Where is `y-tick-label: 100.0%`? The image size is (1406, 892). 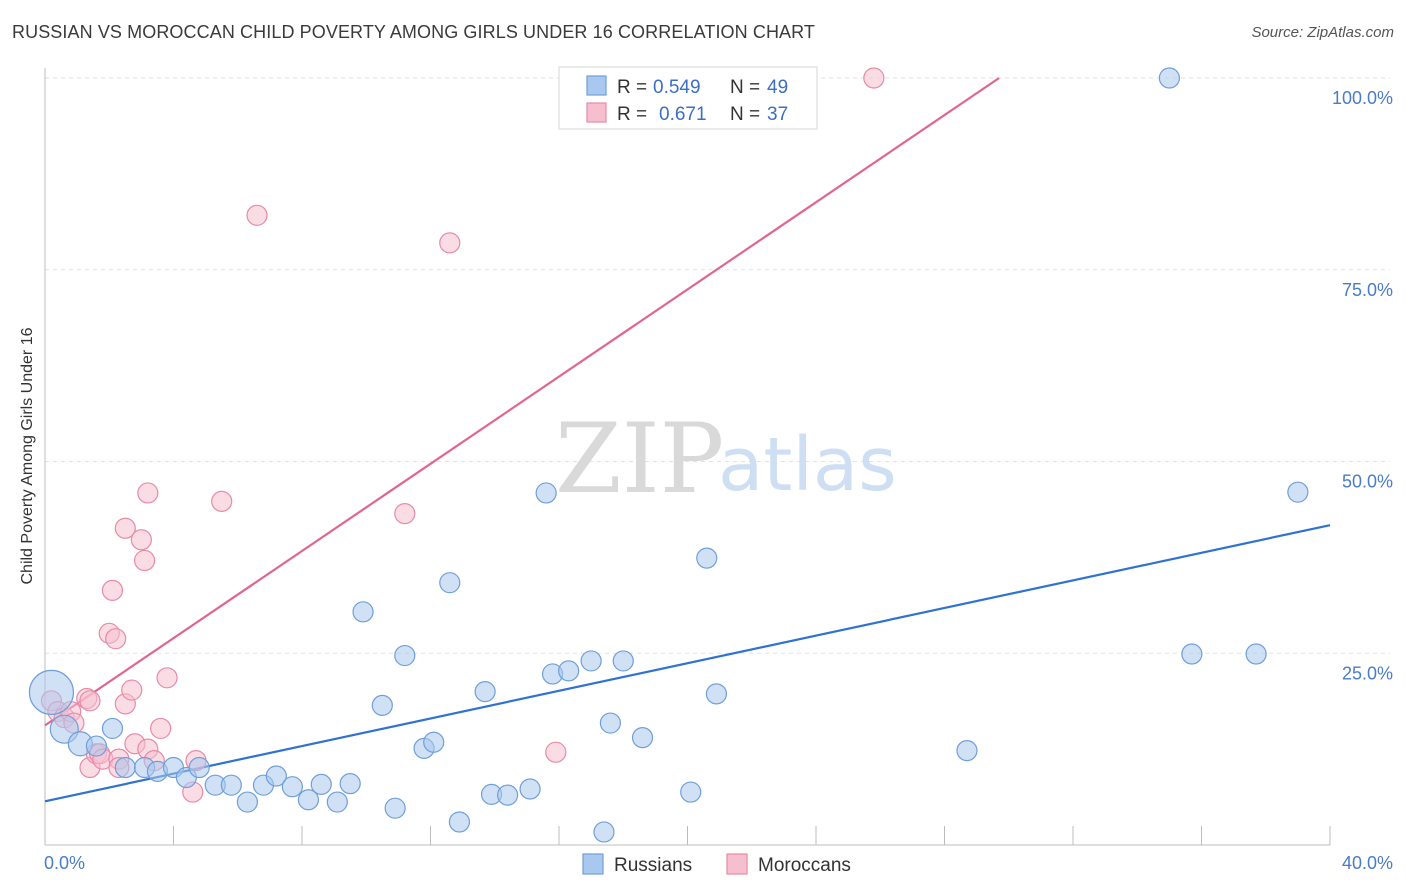
y-tick-label: 100.0% is located at coordinates (1362, 98).